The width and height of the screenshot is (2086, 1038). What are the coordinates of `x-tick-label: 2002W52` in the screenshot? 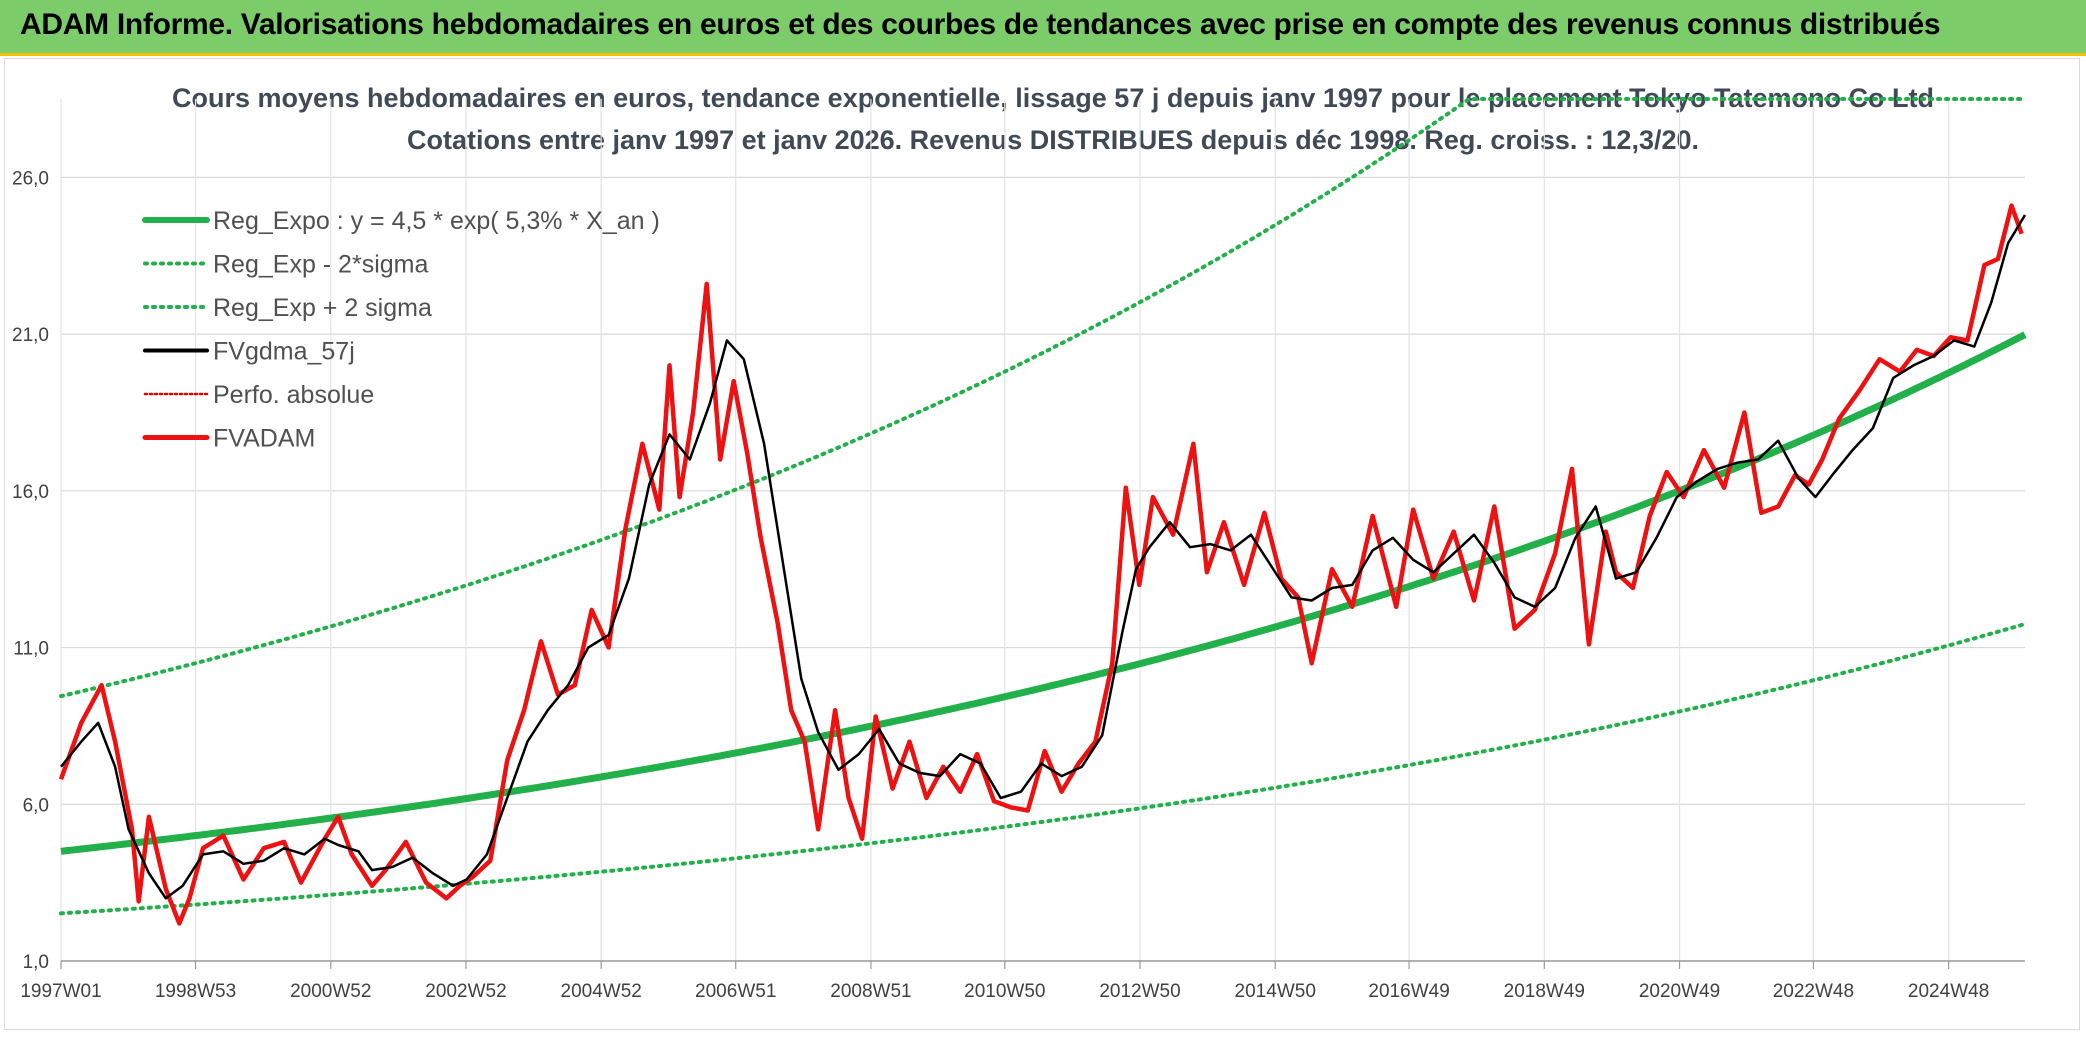 It's located at (465, 991).